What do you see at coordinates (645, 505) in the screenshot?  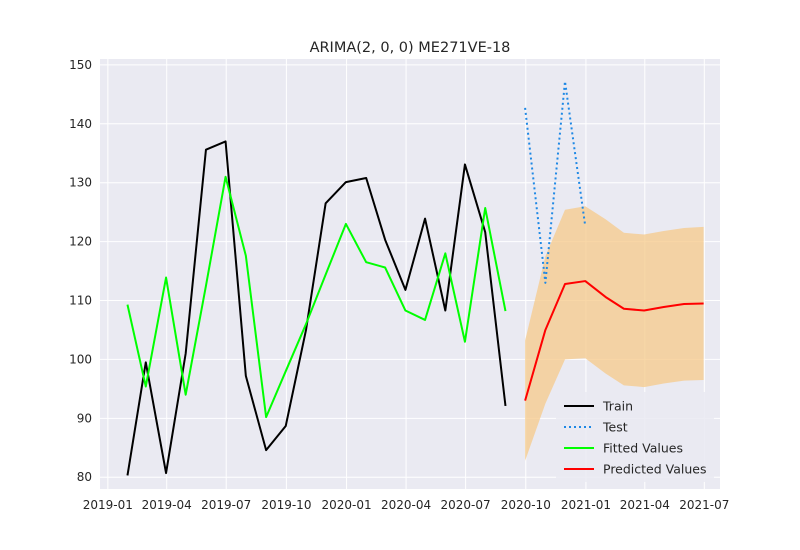 I see `x-tick-label: 2021-04` at bounding box center [645, 505].